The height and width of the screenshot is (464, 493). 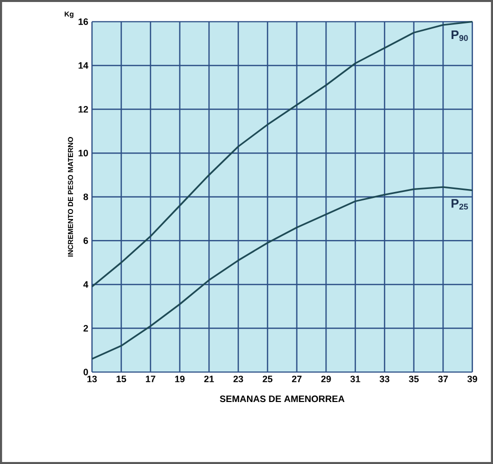 I want to click on x-tick-label: 19, so click(x=180, y=379).